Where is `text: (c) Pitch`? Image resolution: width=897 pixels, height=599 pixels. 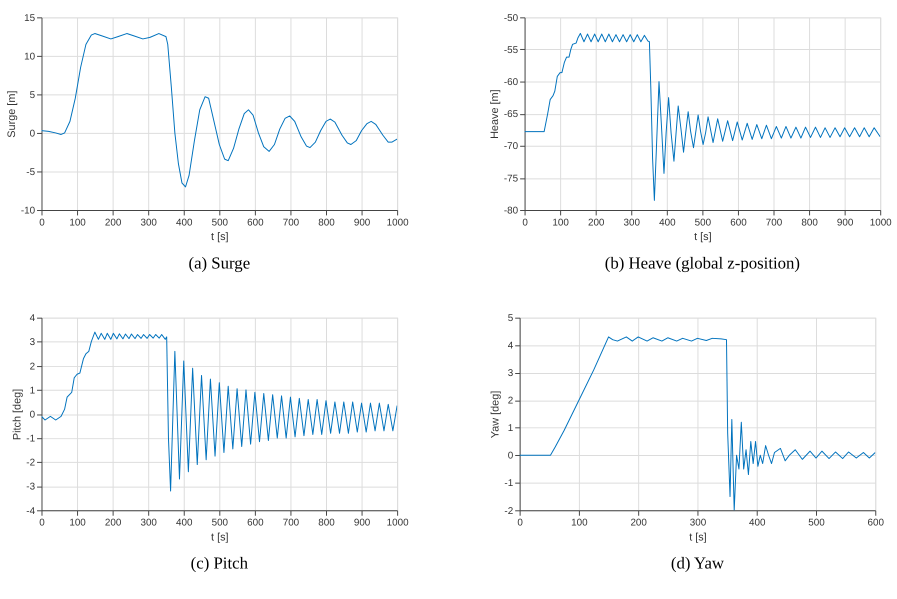
text: (c) Pitch is located at coordinates (219, 563).